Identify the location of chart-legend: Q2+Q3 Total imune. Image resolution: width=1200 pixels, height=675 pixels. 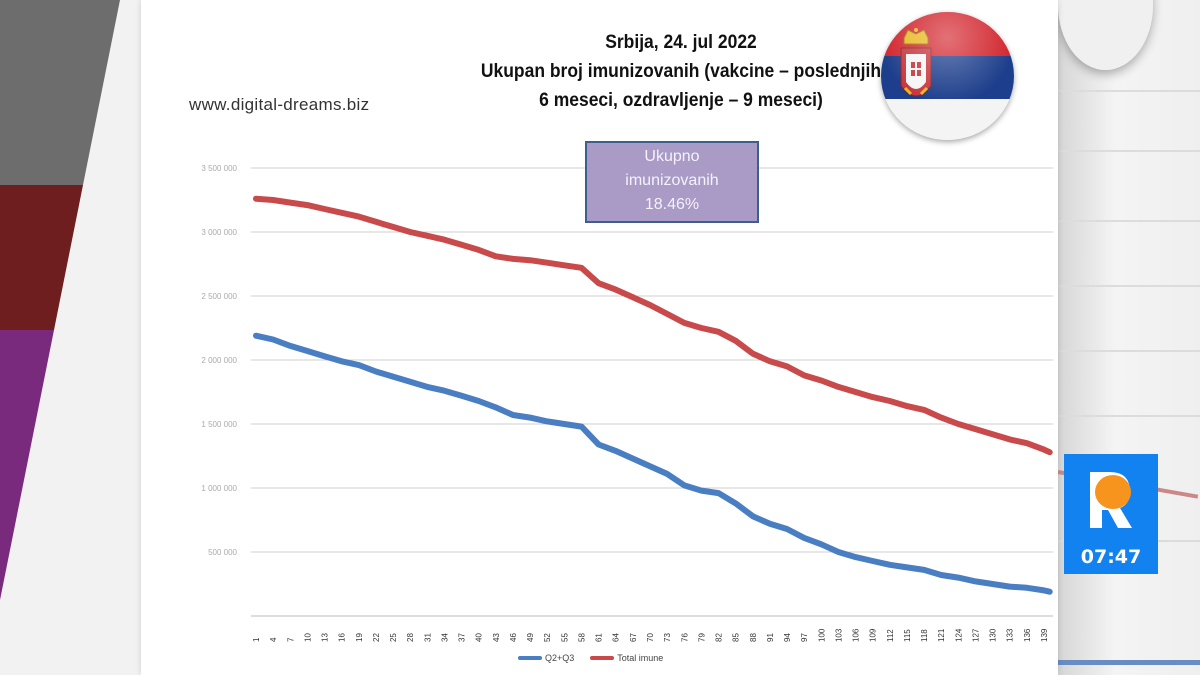
(590, 658).